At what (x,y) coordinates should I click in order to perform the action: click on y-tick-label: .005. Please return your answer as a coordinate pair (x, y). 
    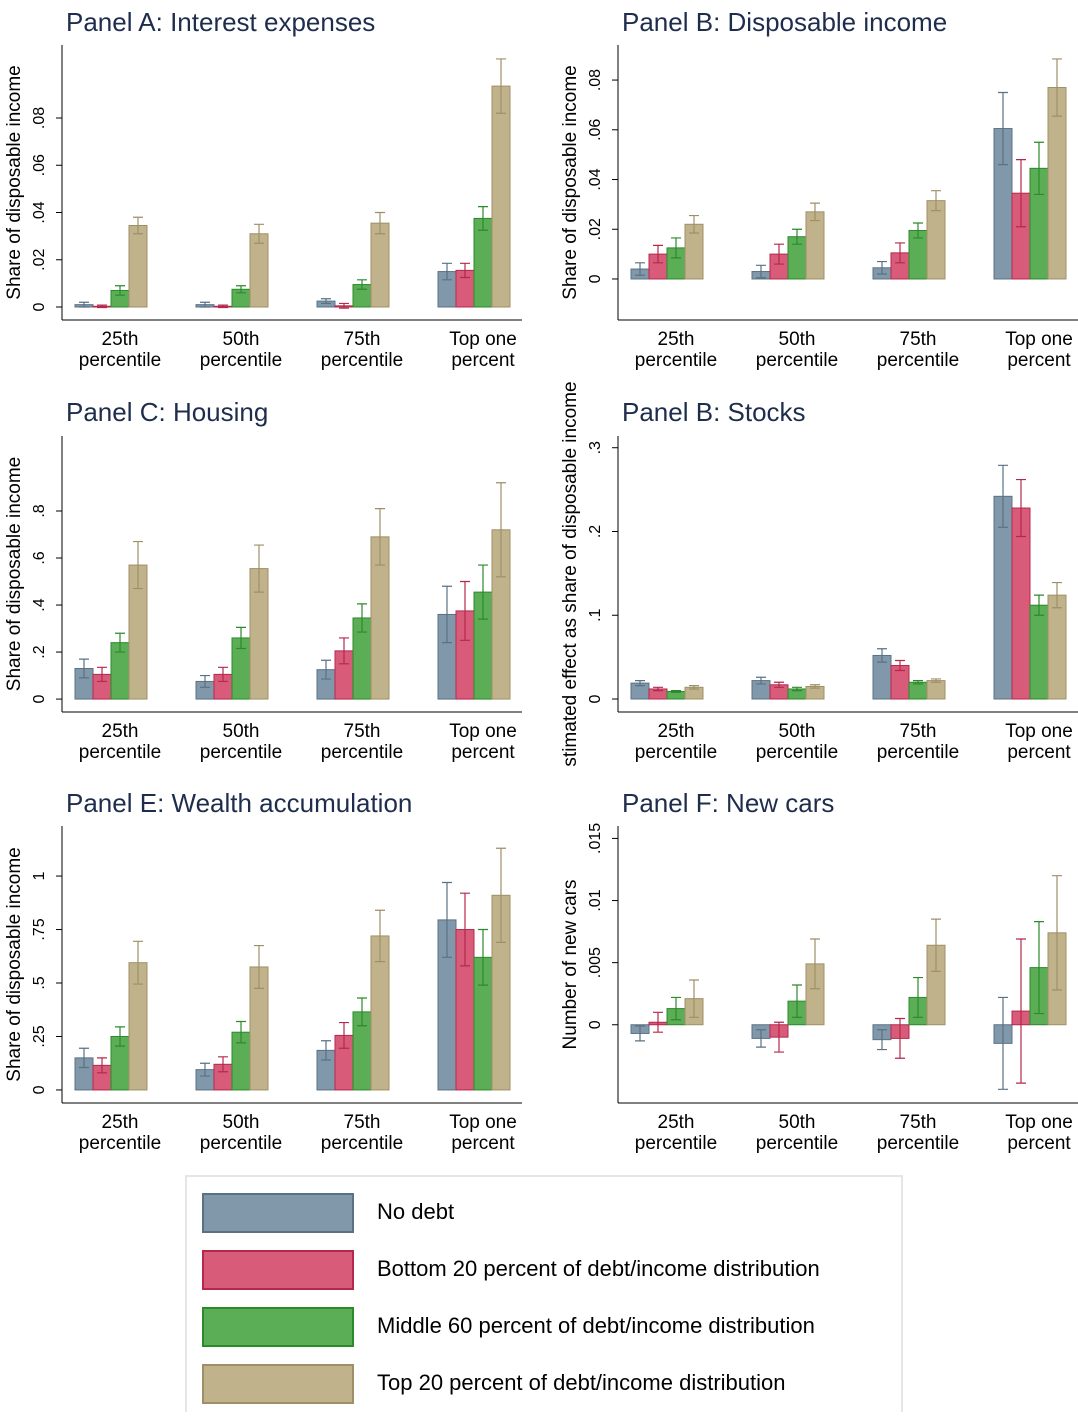
    Looking at the image, I should click on (595, 962).